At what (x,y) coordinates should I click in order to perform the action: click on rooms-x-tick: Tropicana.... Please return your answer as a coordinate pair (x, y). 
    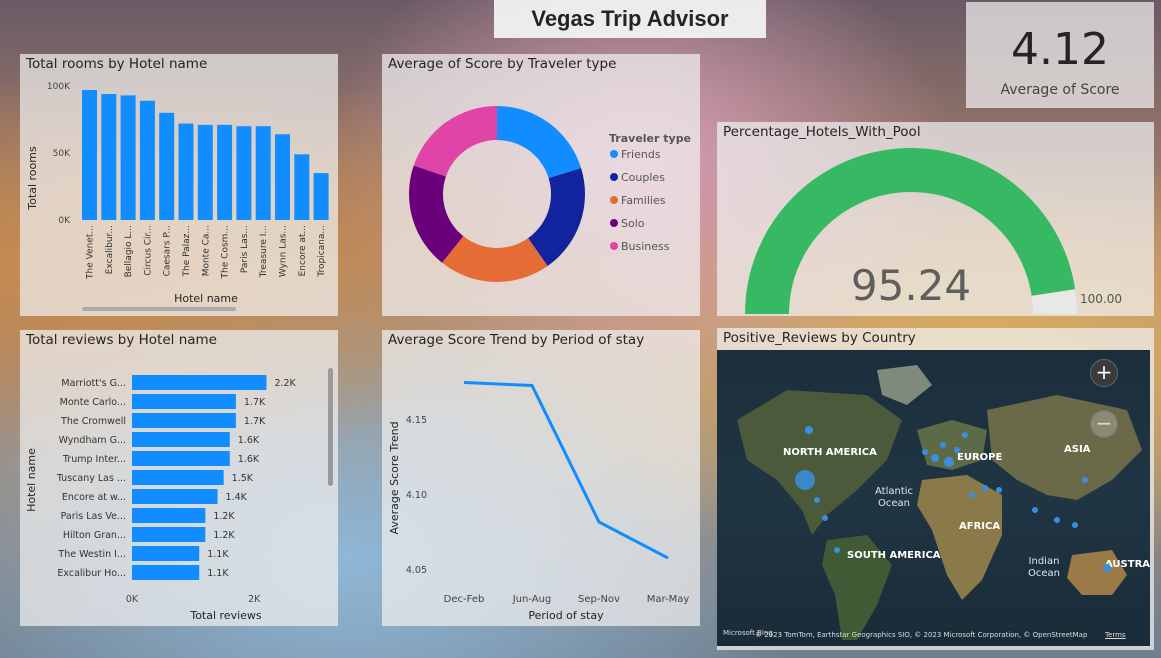
    Looking at the image, I should click on (322, 251).